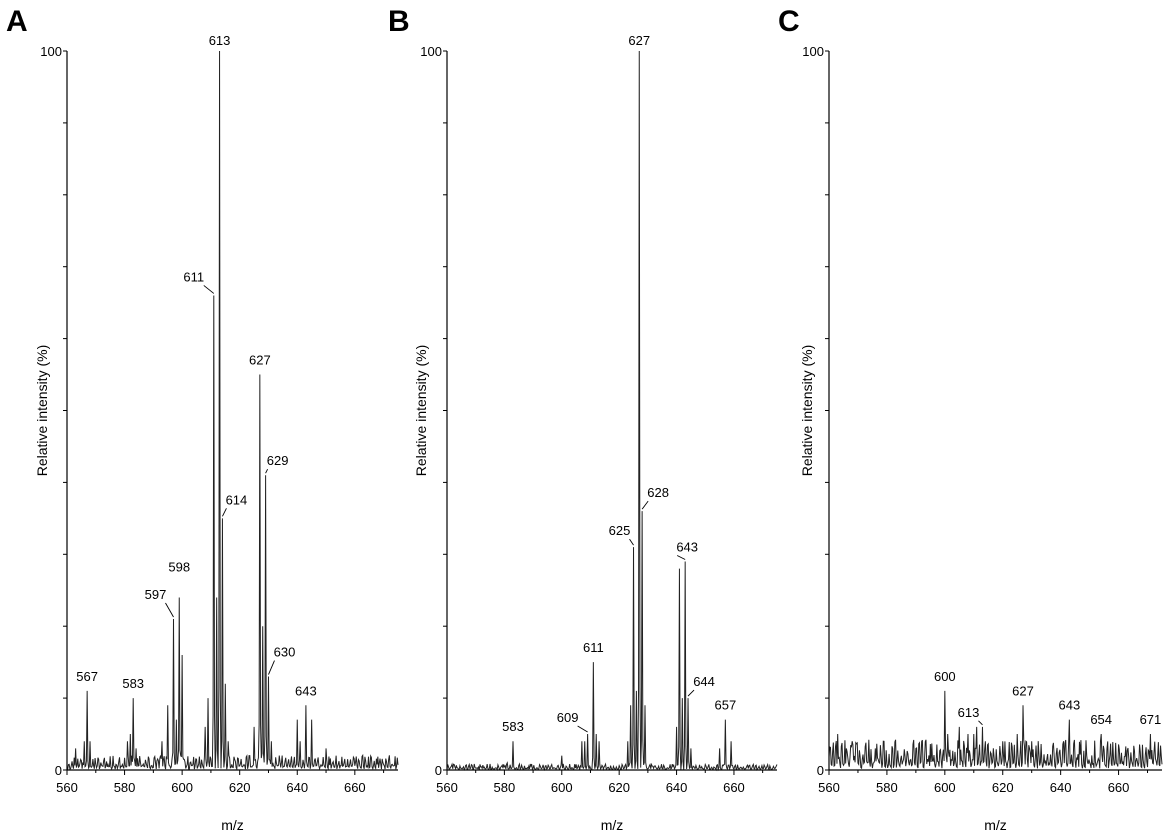 The image size is (1163, 835). Describe the element at coordinates (995, 730) in the screenshot. I see `spectrum-trace` at that location.